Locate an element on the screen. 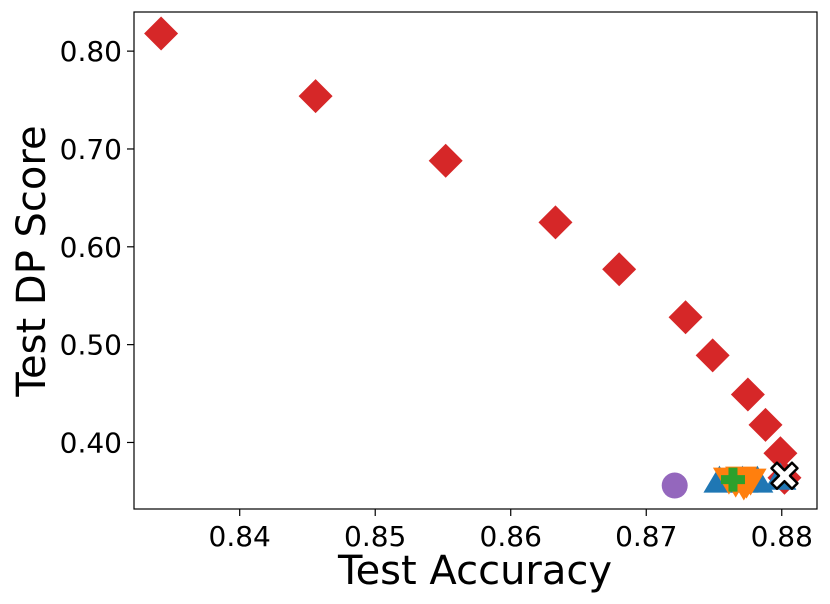 This screenshot has width=830, height=604. y-tick-label: 0.60 is located at coordinates (91, 247).